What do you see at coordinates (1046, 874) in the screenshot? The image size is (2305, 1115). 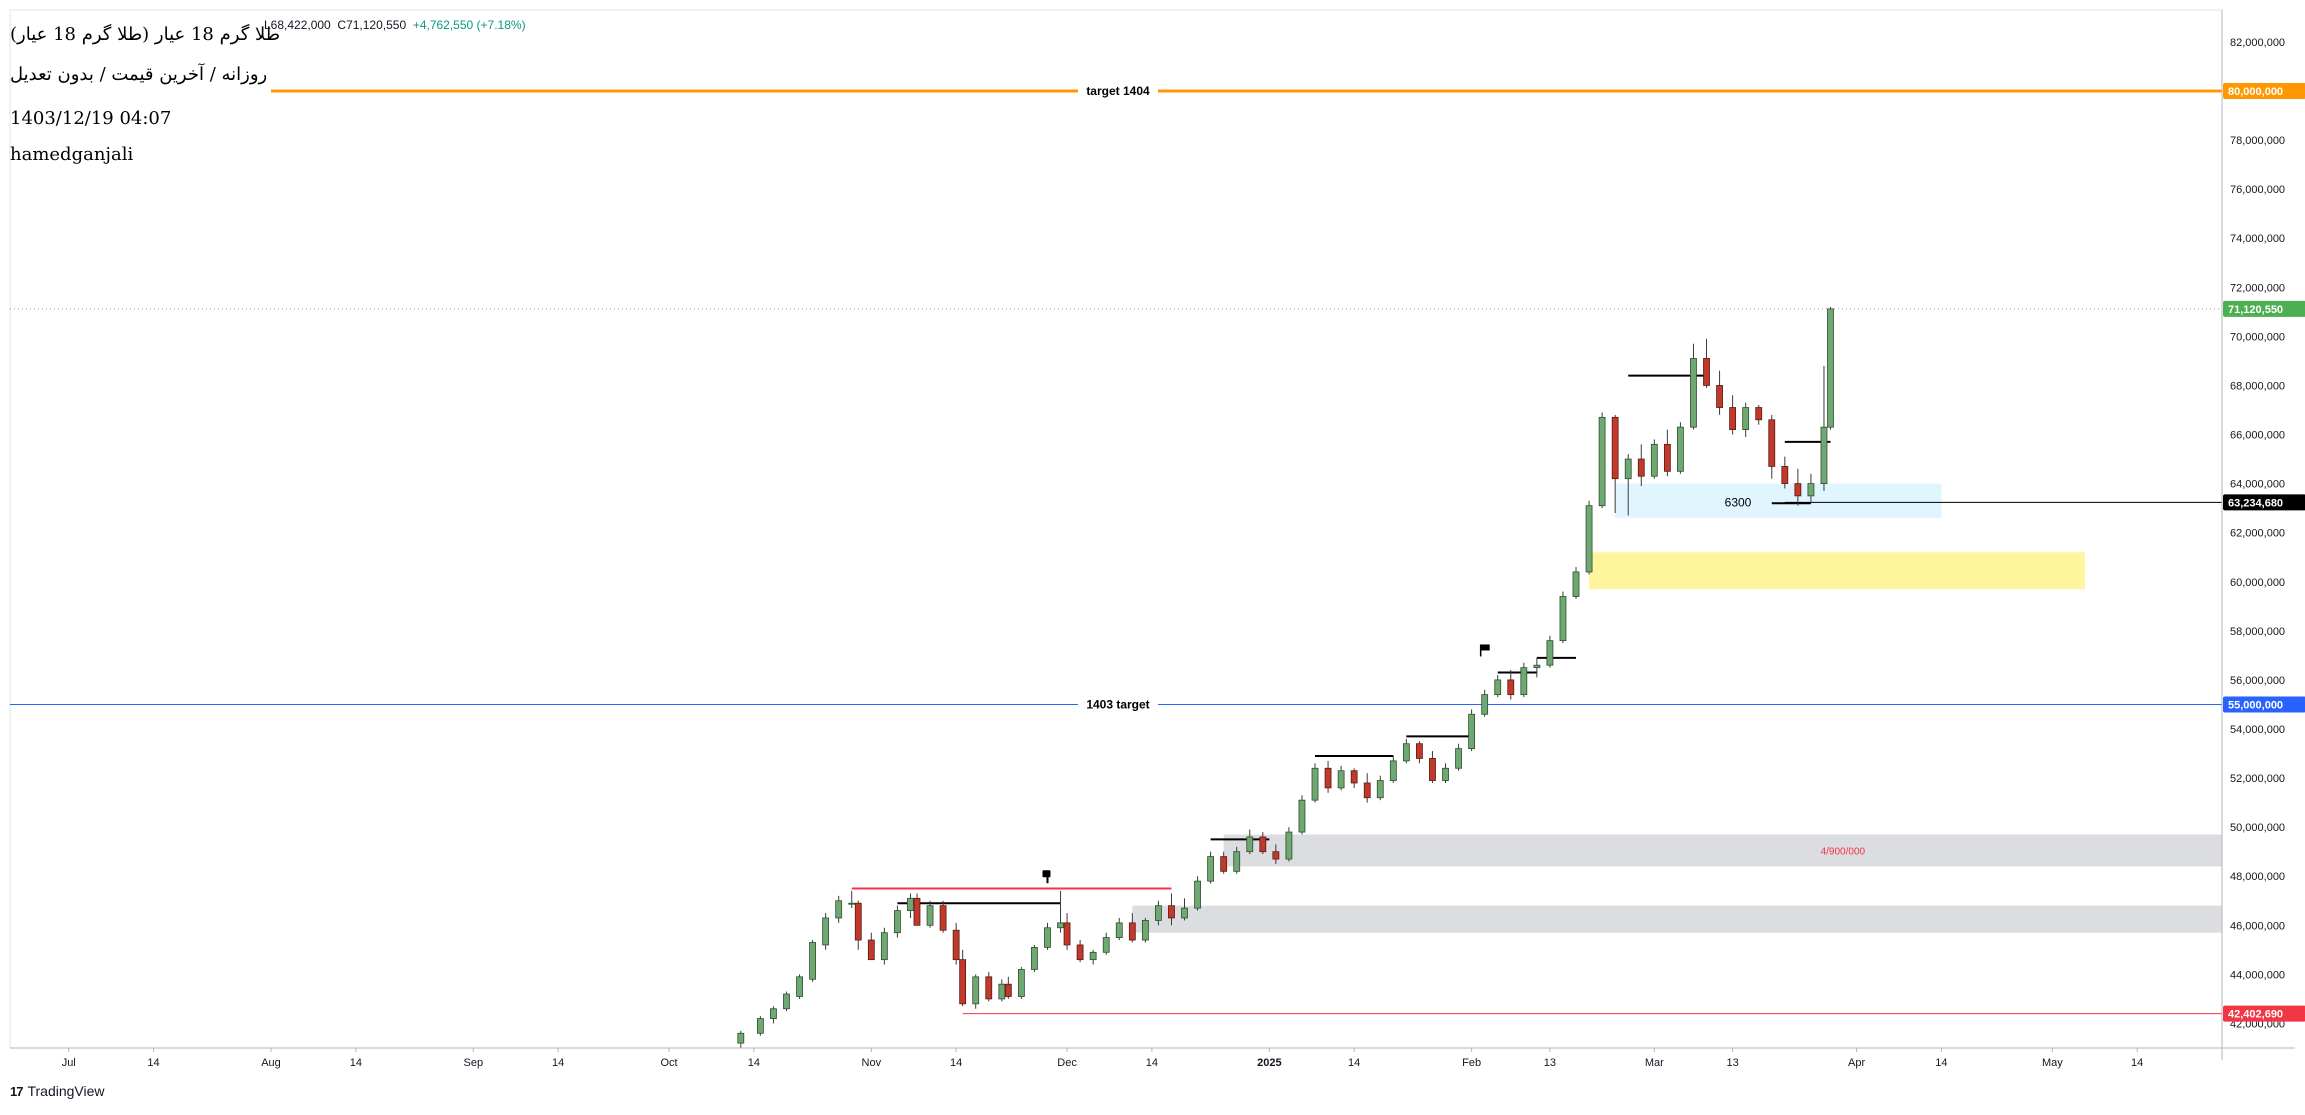 I see `thumbs-down-icon` at bounding box center [1046, 874].